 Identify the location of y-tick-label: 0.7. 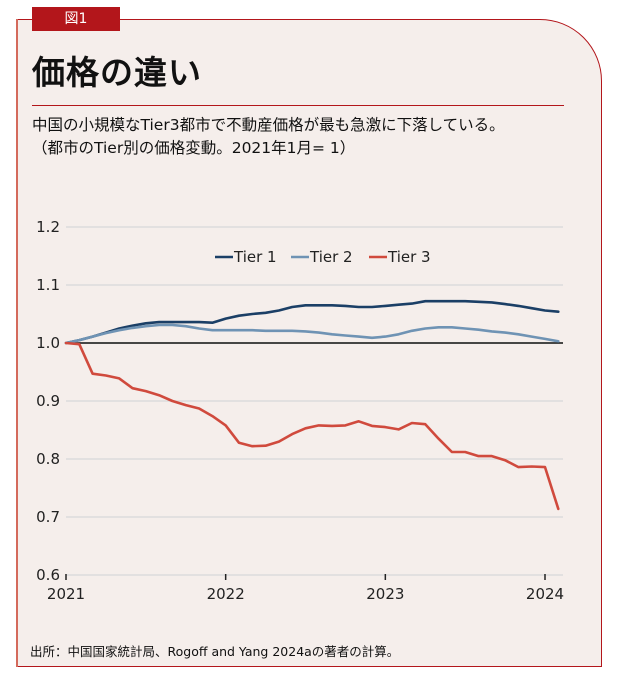
(48, 517).